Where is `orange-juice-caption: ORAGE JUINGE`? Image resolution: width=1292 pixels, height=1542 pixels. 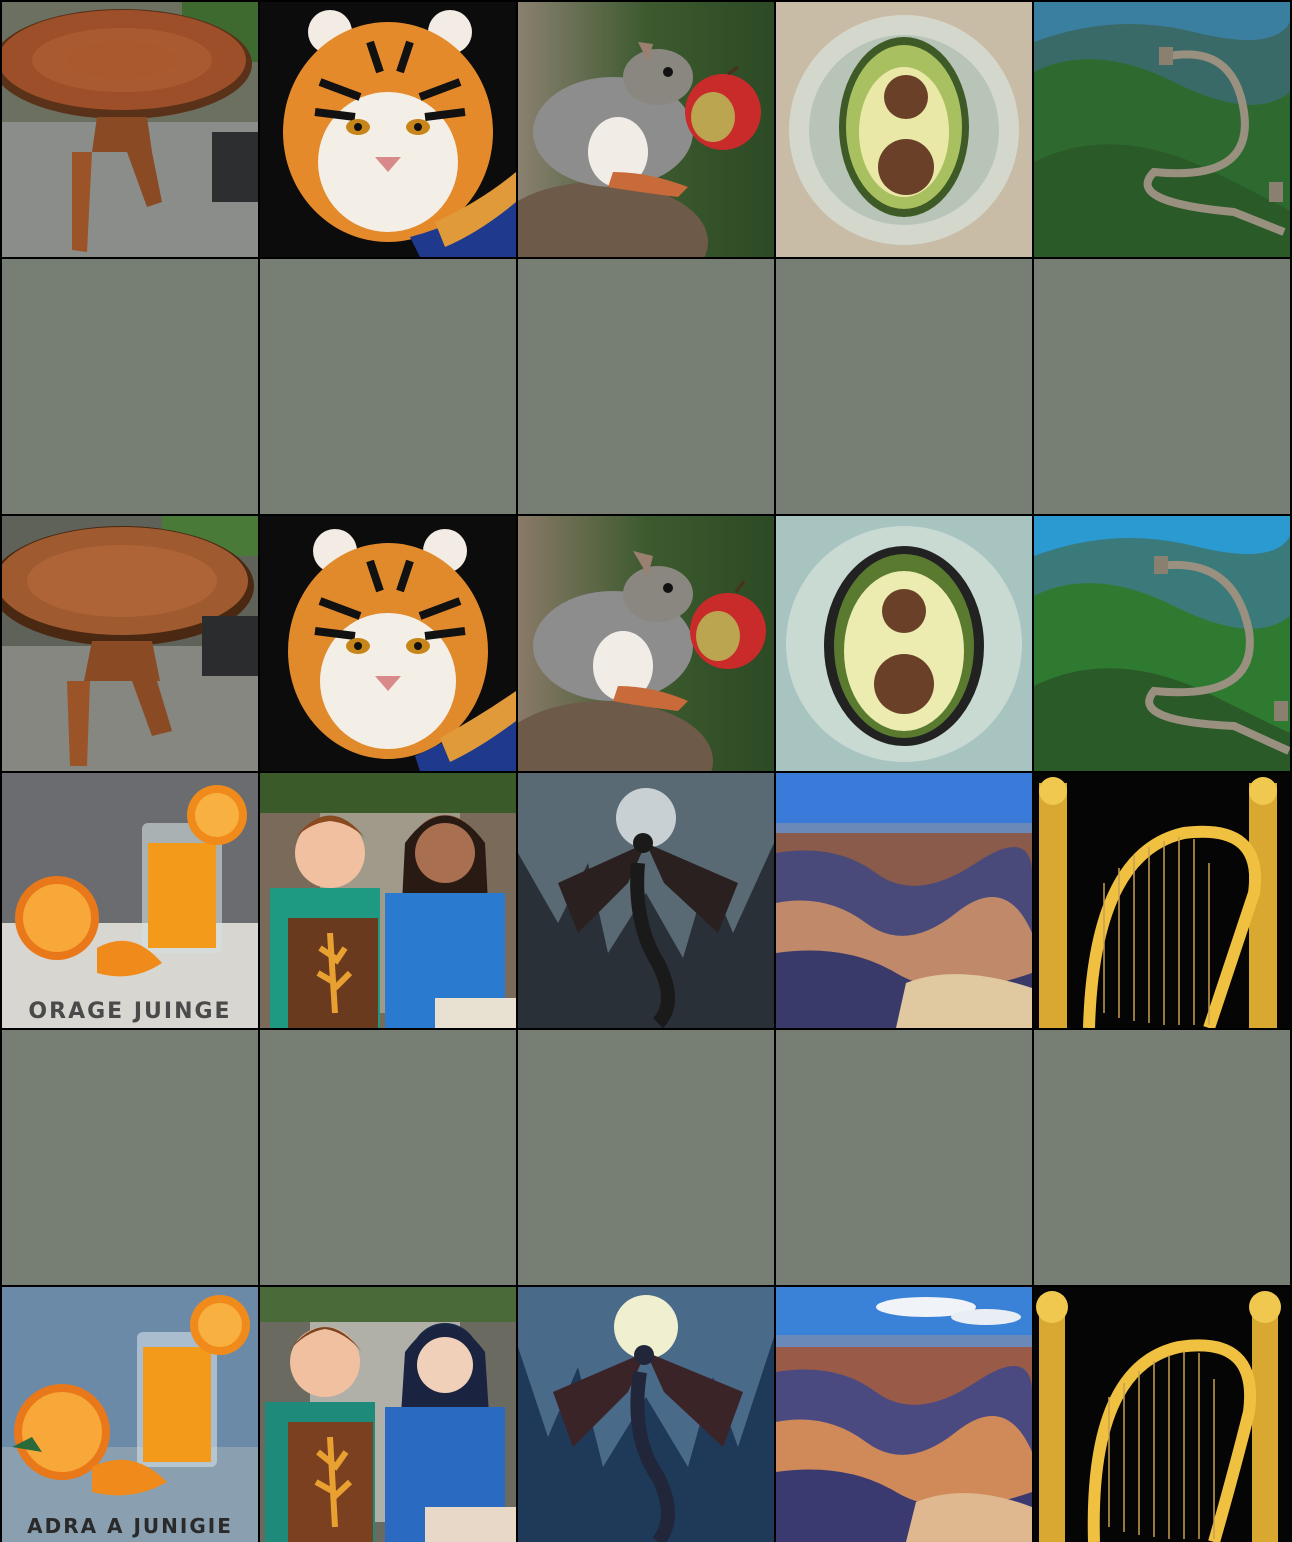 orange-juice-caption: ORAGE JUINGE is located at coordinates (130, 1011).